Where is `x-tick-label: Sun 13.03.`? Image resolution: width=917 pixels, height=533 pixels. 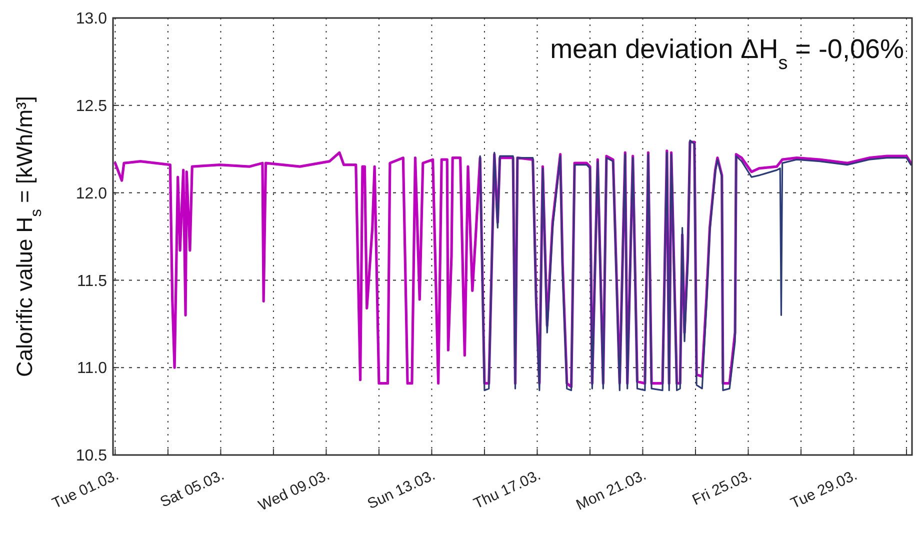
x-tick-label: Sun 13.03. is located at coordinates (401, 489).